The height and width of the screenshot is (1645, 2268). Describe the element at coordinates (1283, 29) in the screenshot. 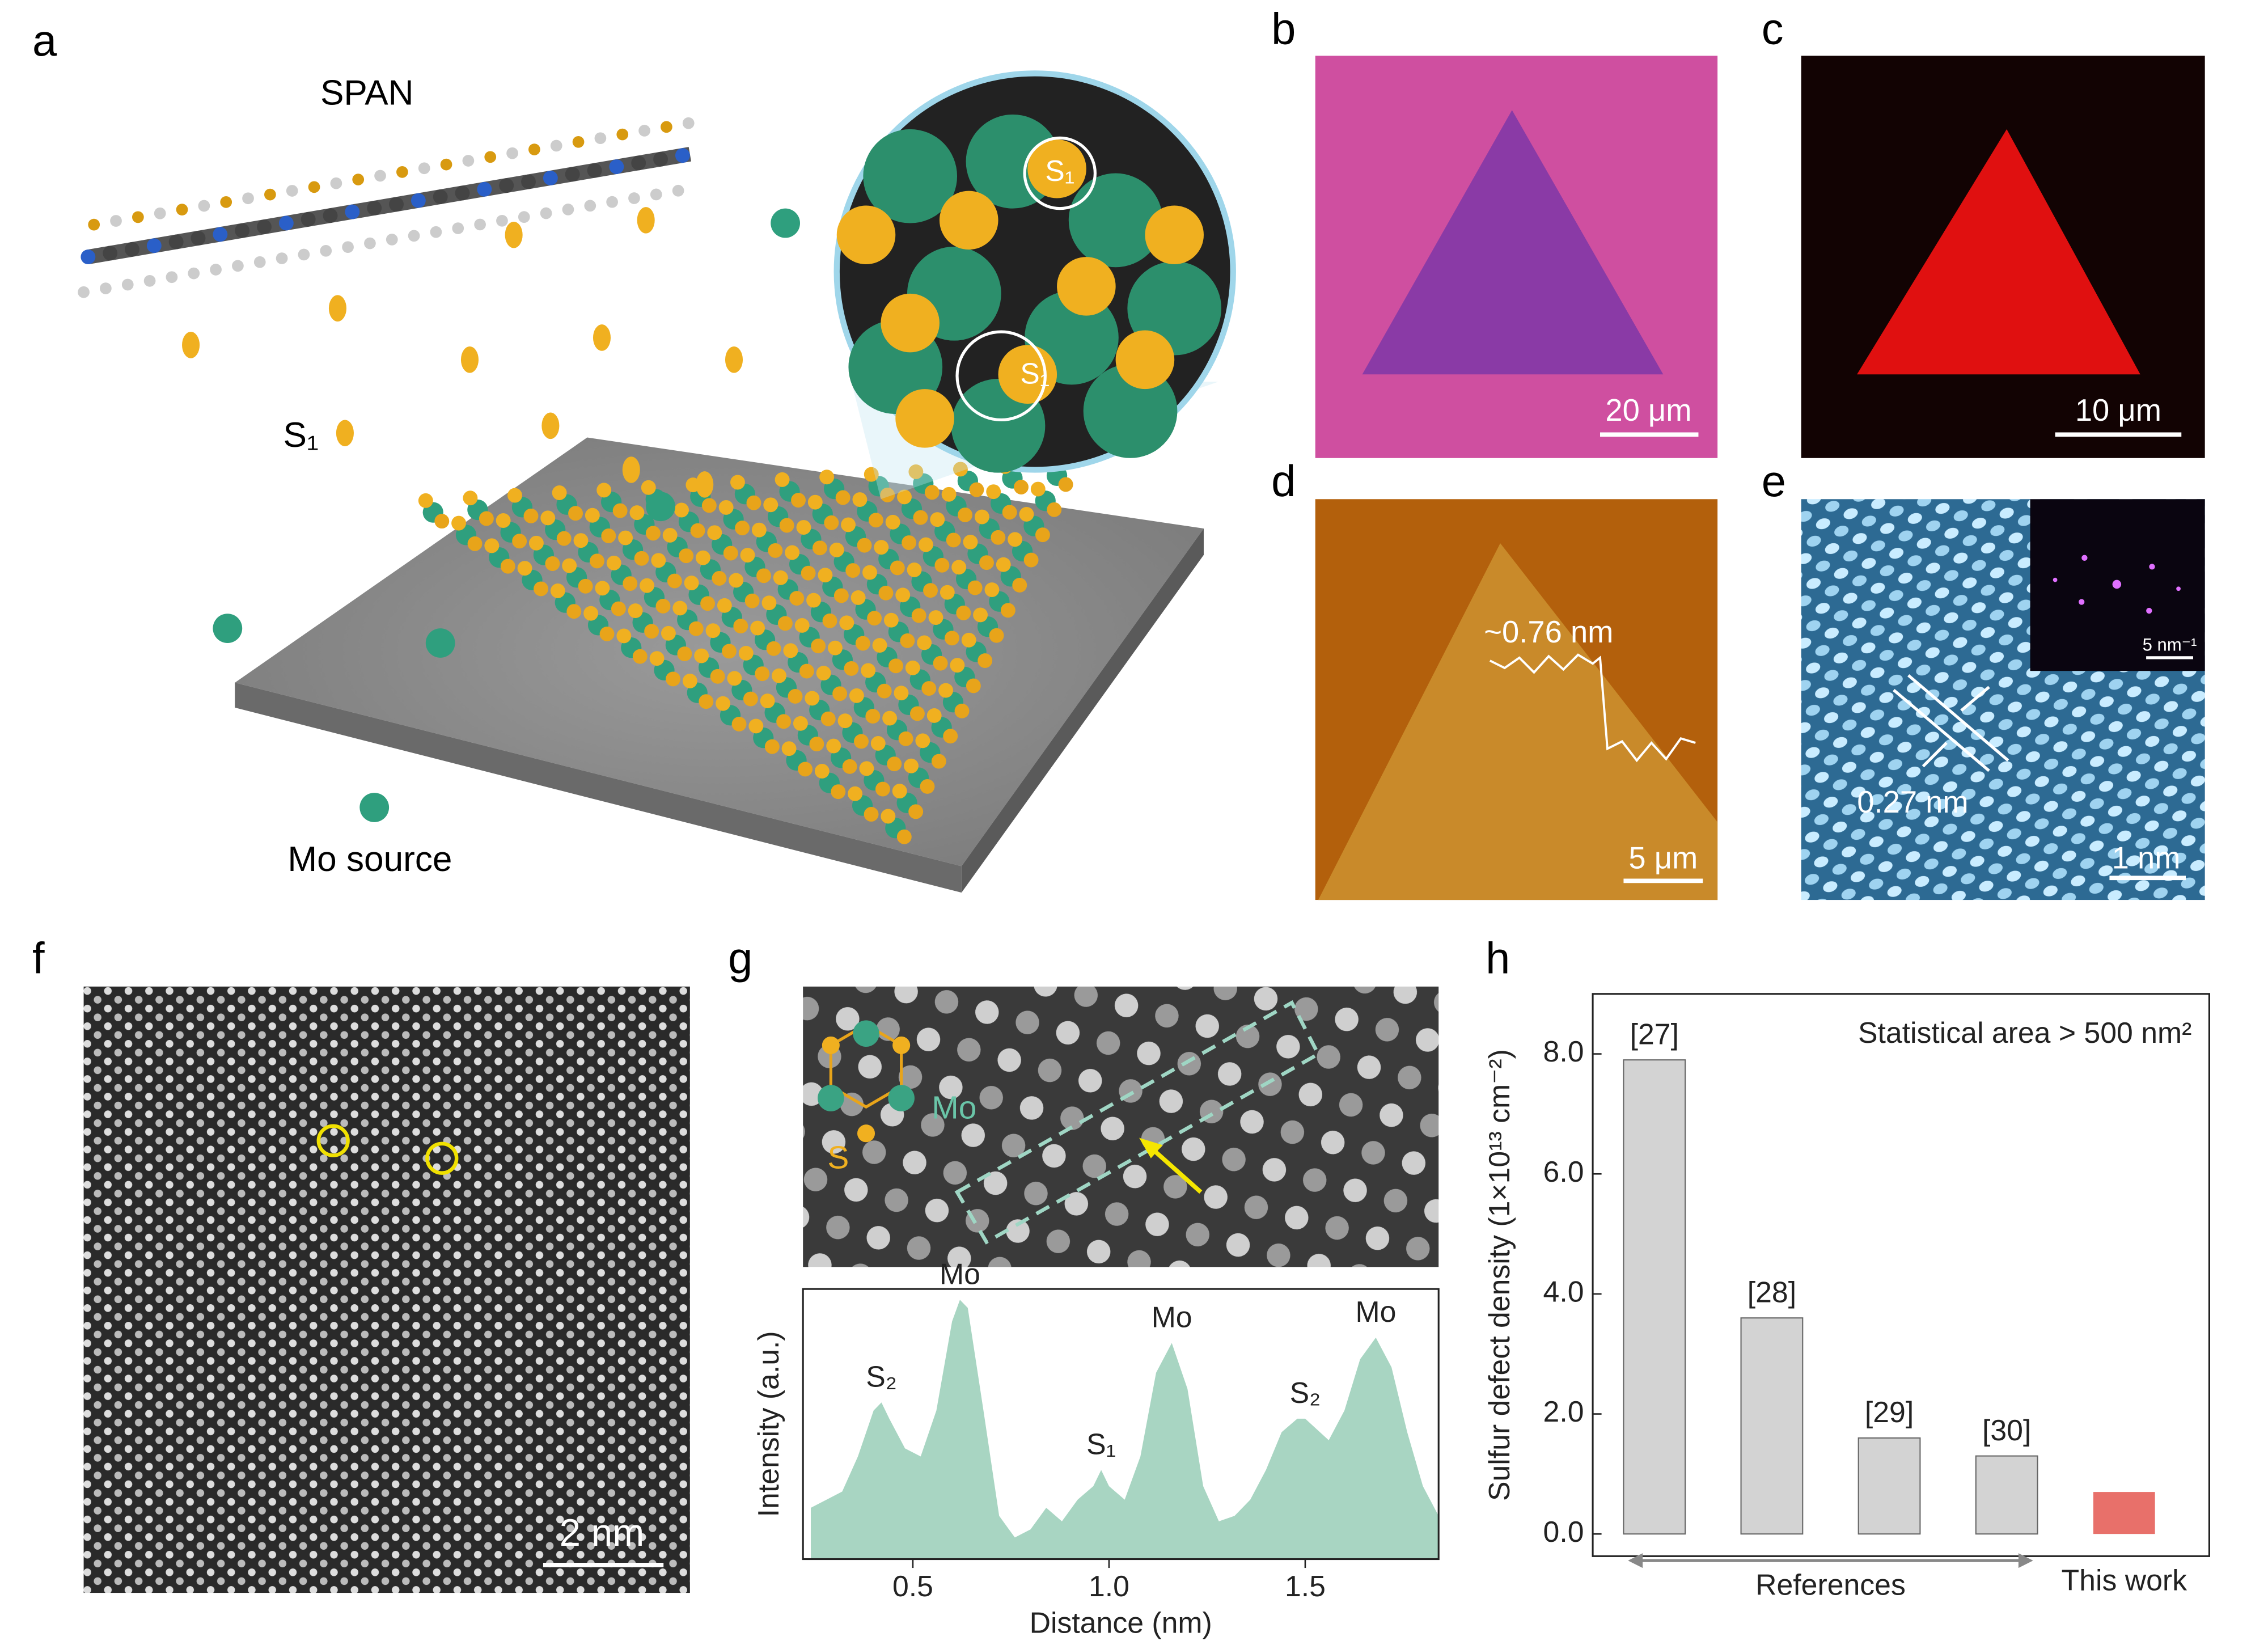

I see `panel-label: b` at that location.